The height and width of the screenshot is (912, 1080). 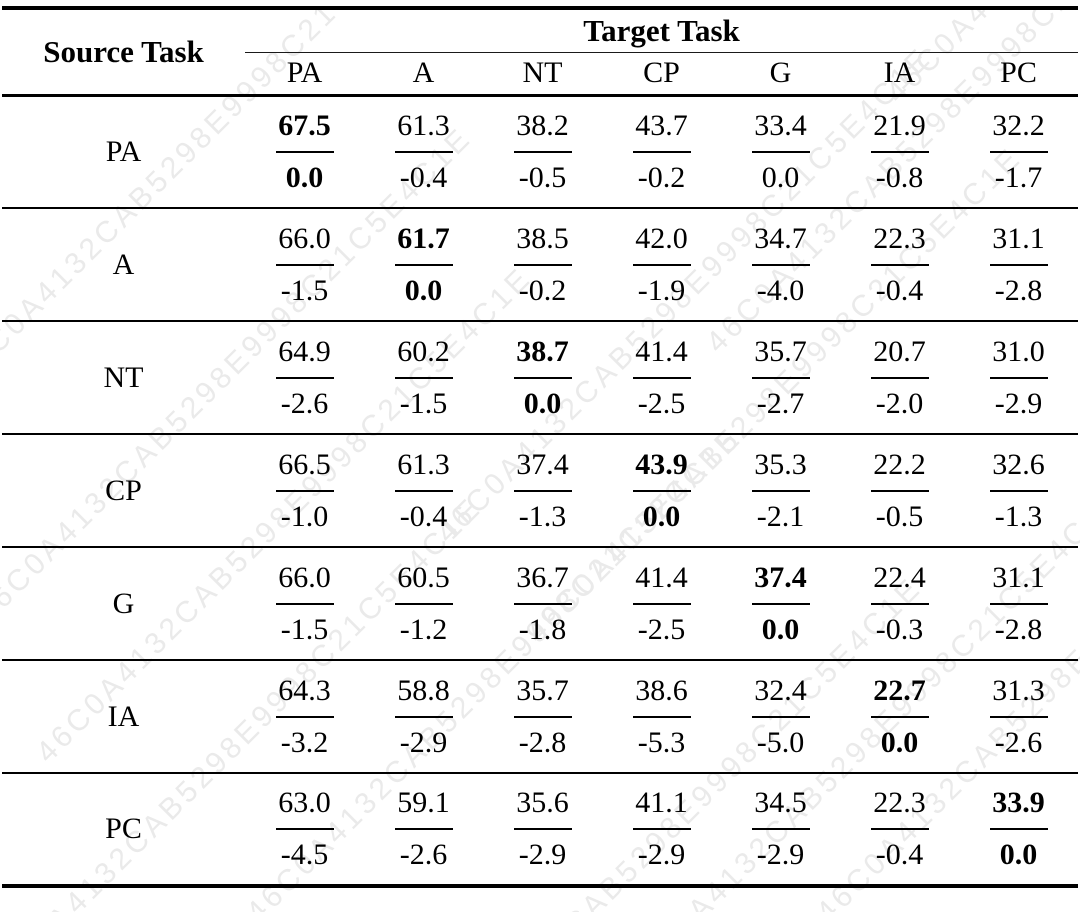 What do you see at coordinates (123, 604) in the screenshot?
I see `row-label: G` at bounding box center [123, 604].